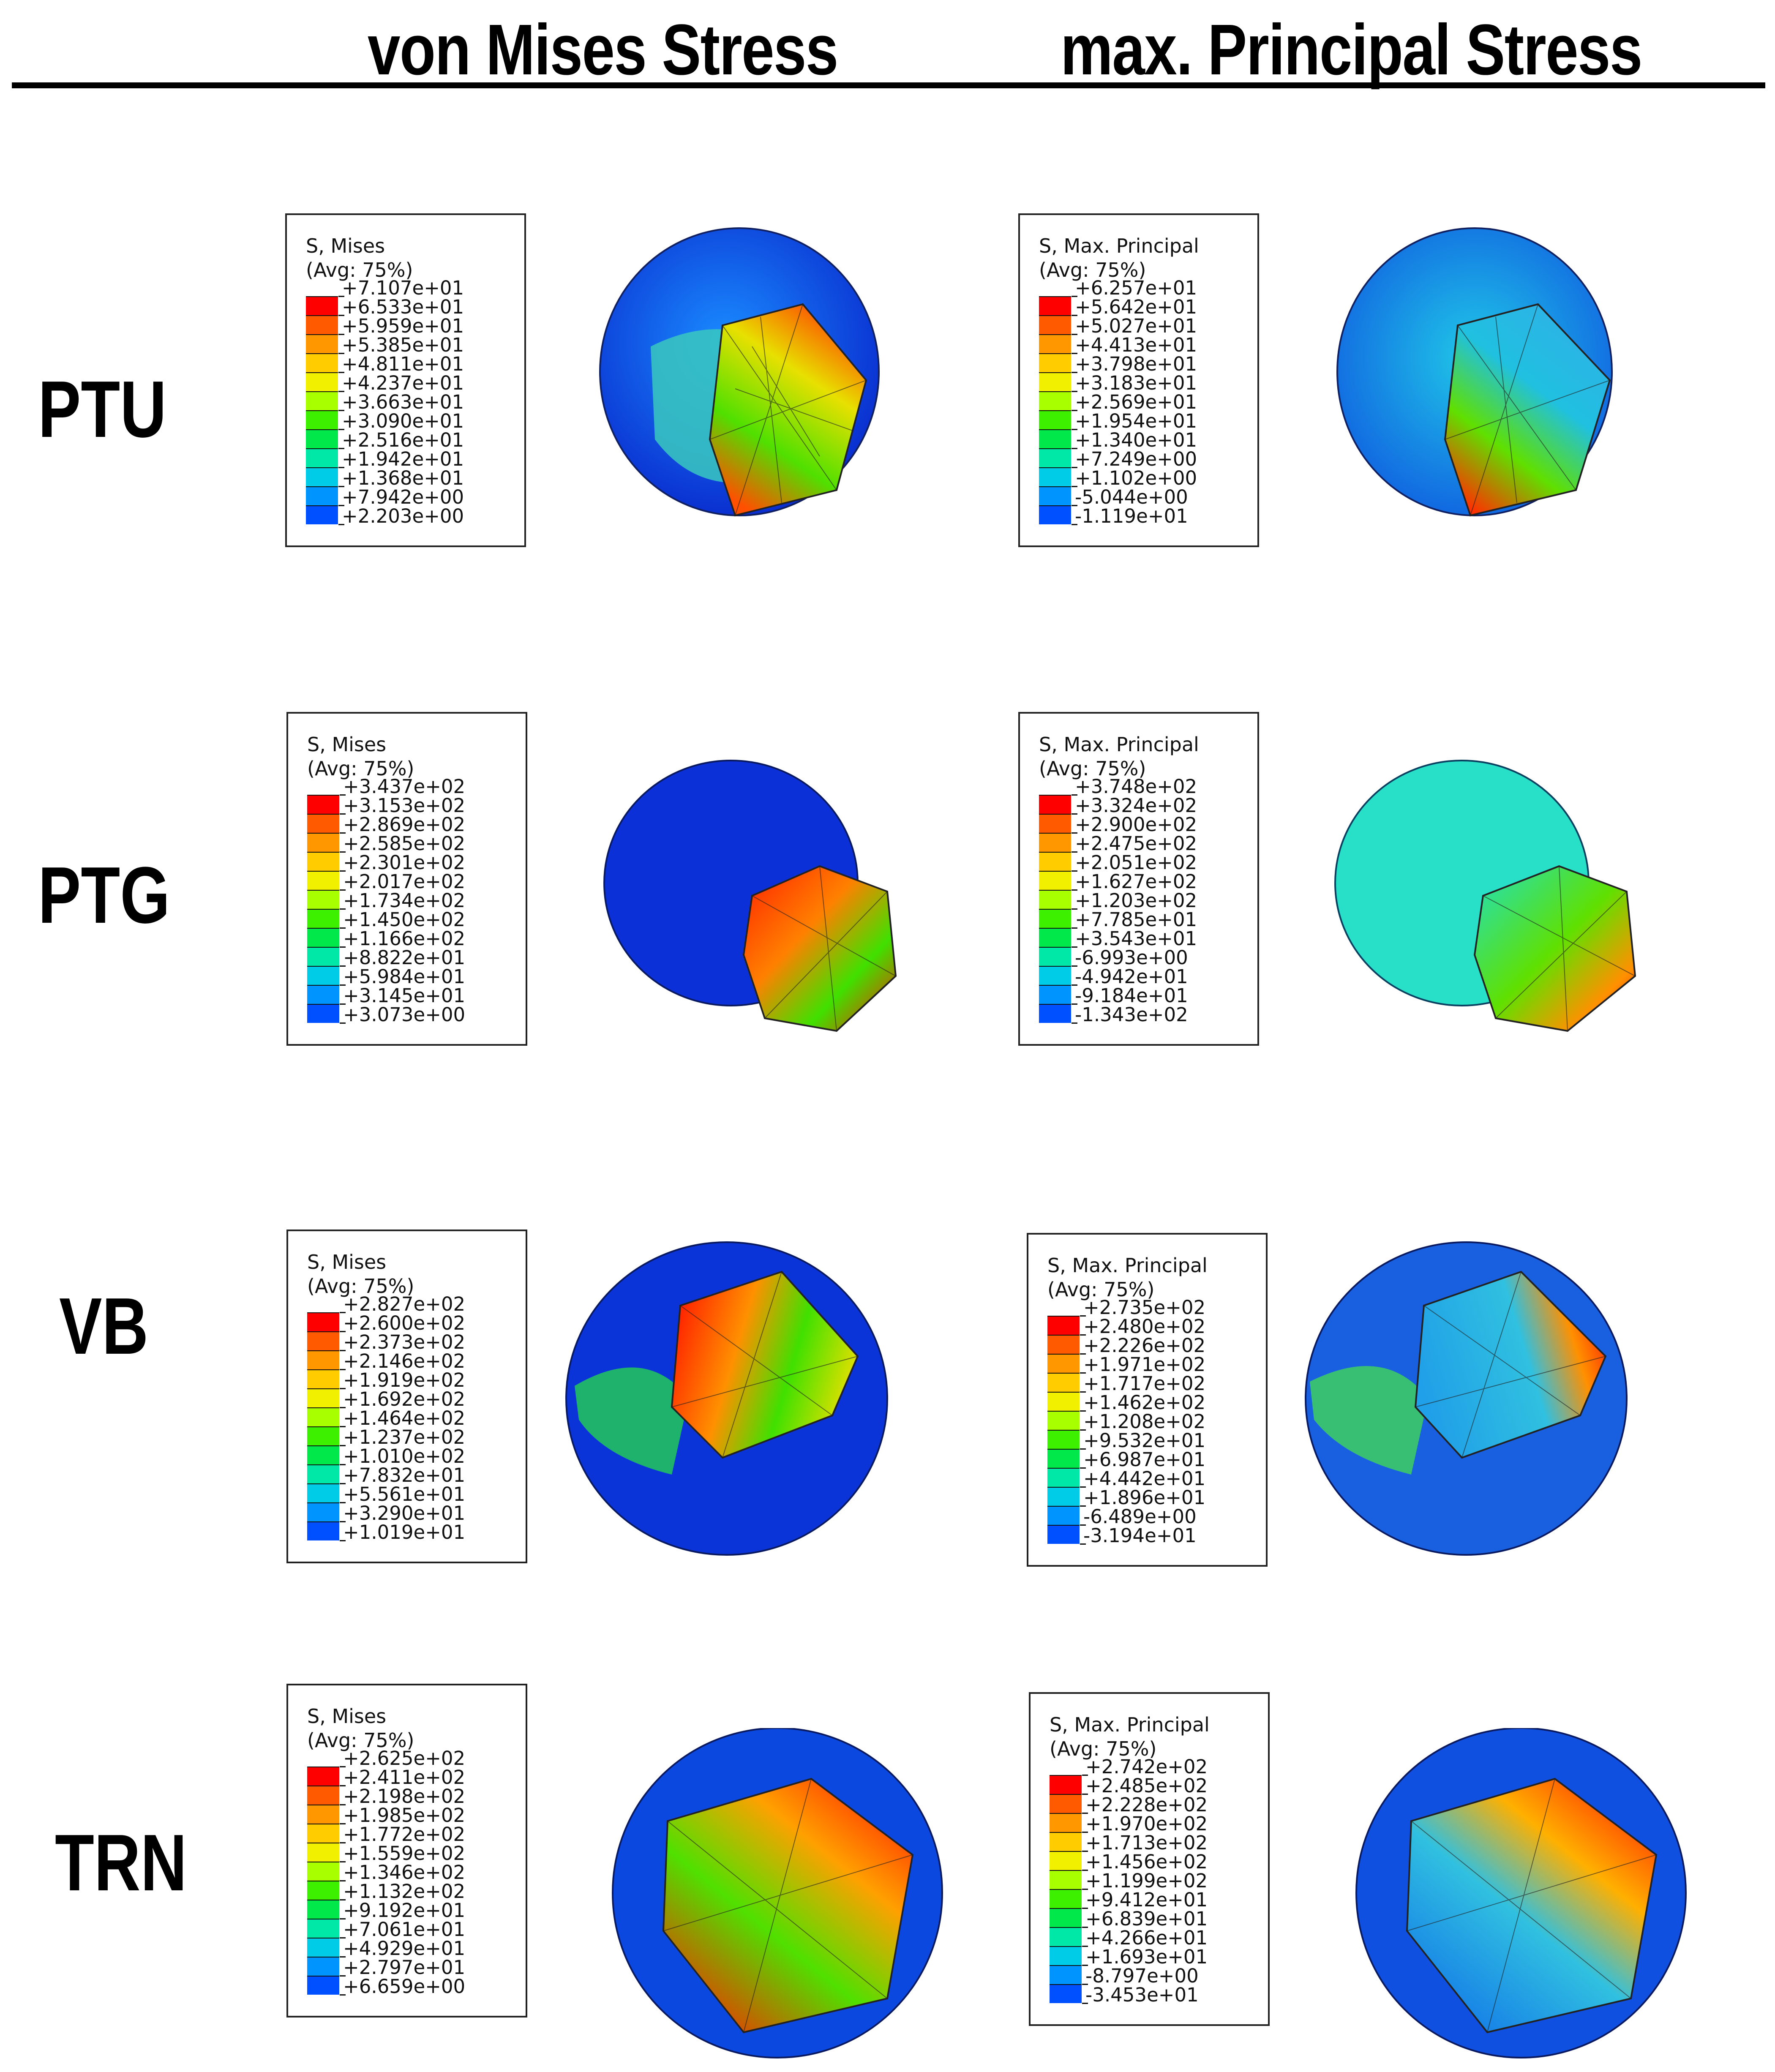 Image resolution: width=1775 pixels, height=2072 pixels. Describe the element at coordinates (1474, 372) in the screenshot. I see `model-ptu-principal` at that location.